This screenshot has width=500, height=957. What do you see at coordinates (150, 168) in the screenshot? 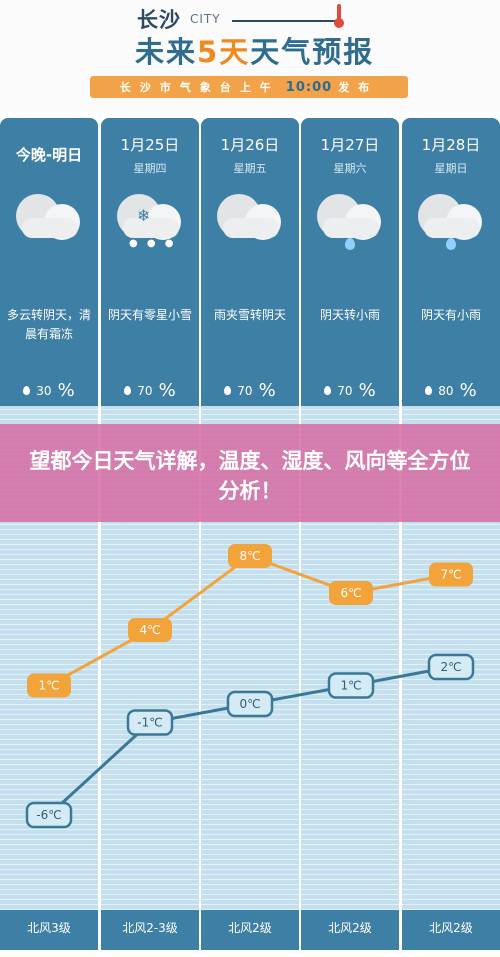
I see `day-weekday: 星期四` at bounding box center [150, 168].